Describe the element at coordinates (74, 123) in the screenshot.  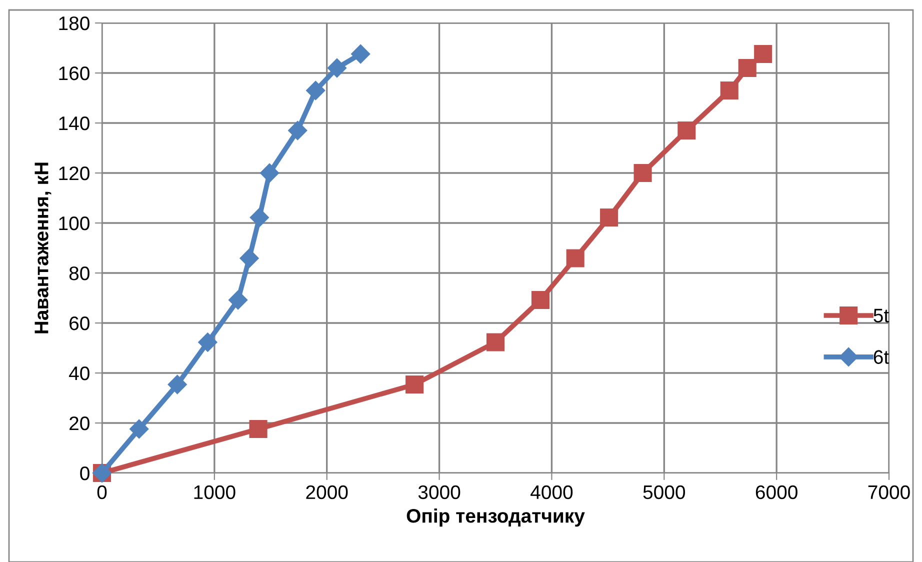
I see `y-tick-label: 140` at that location.